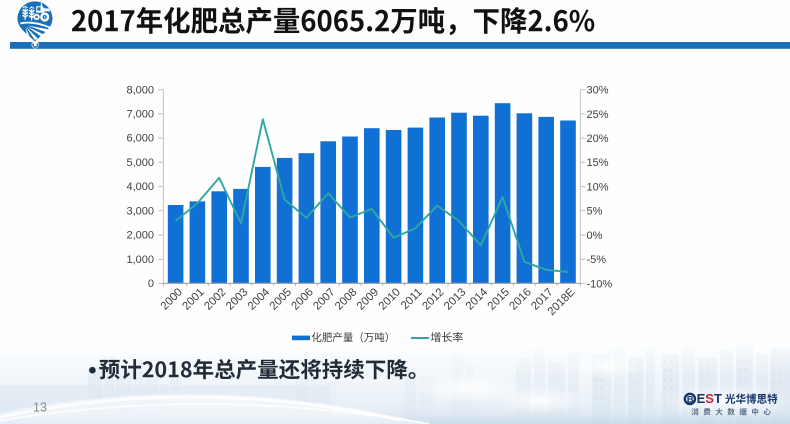 Image resolution: width=790 pixels, height=424 pixels. Describe the element at coordinates (597, 260) in the screenshot. I see `svg-text: -5%` at that location.